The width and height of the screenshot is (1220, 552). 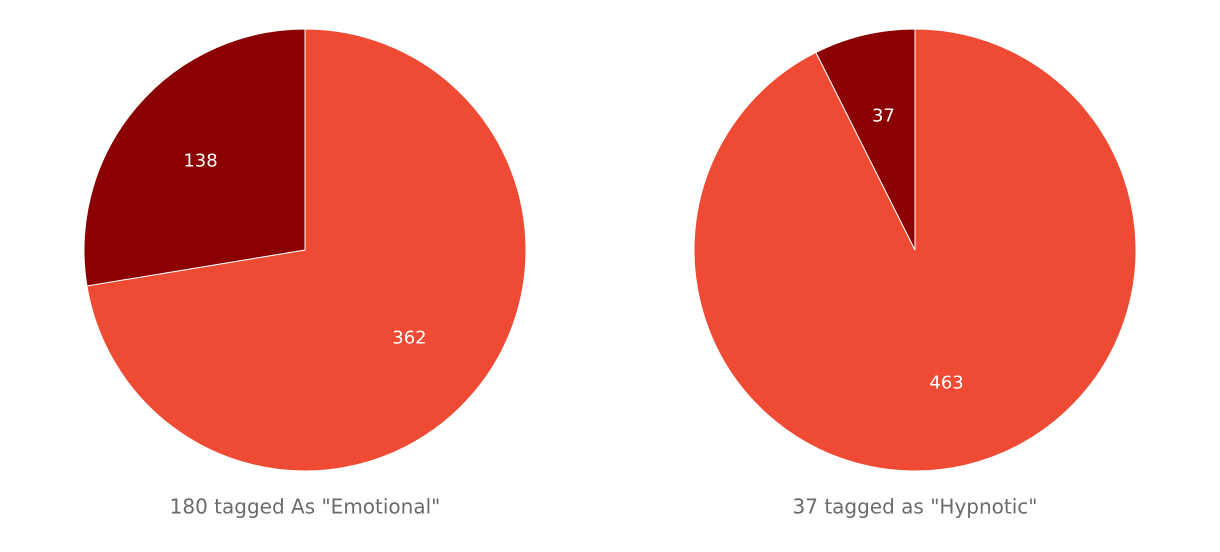 What do you see at coordinates (883, 116) in the screenshot?
I see `slice-label: 37` at bounding box center [883, 116].